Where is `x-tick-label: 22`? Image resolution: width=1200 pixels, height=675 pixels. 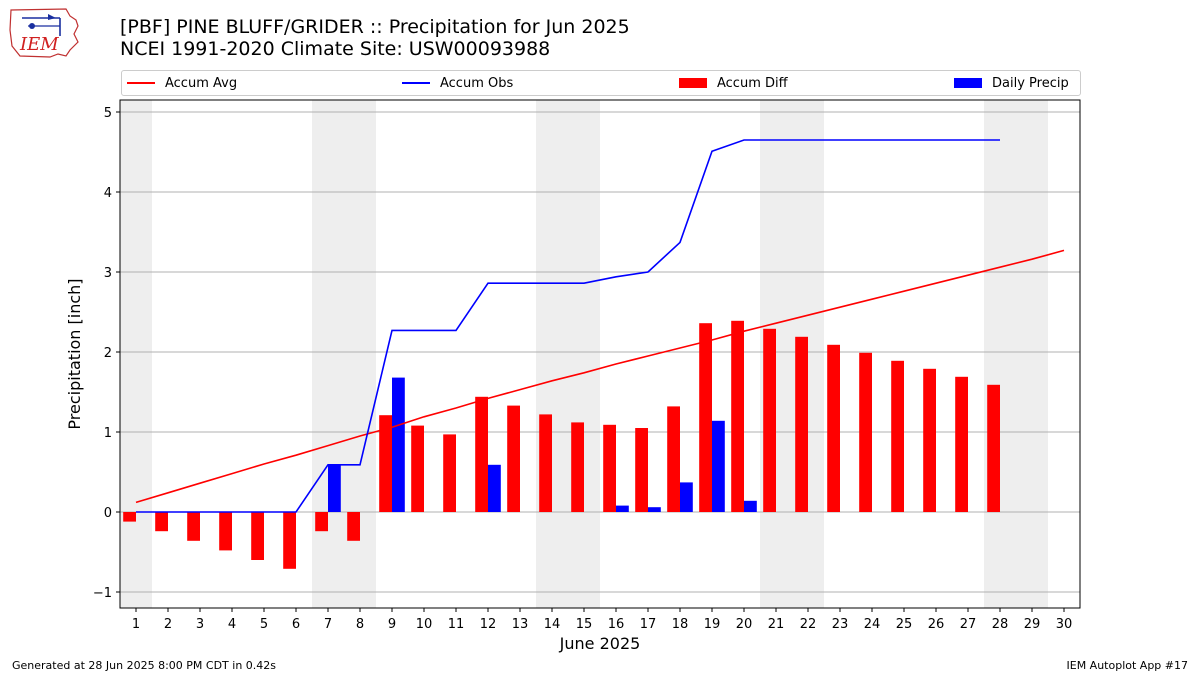 x-tick-label: 22 is located at coordinates (808, 624).